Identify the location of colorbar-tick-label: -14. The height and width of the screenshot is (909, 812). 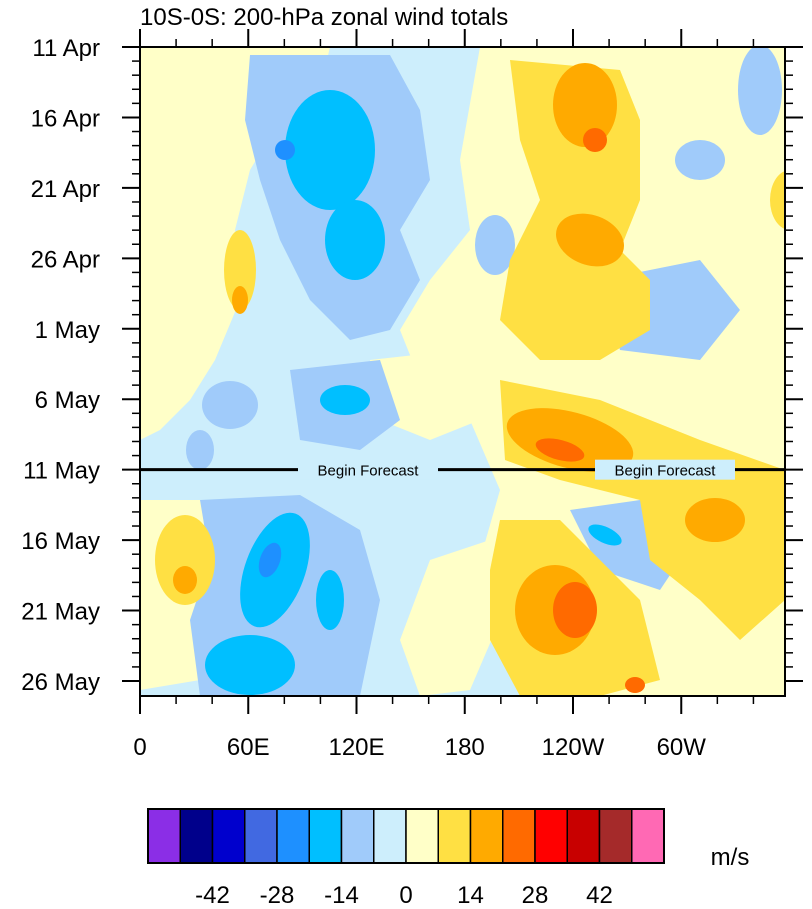
(341, 895).